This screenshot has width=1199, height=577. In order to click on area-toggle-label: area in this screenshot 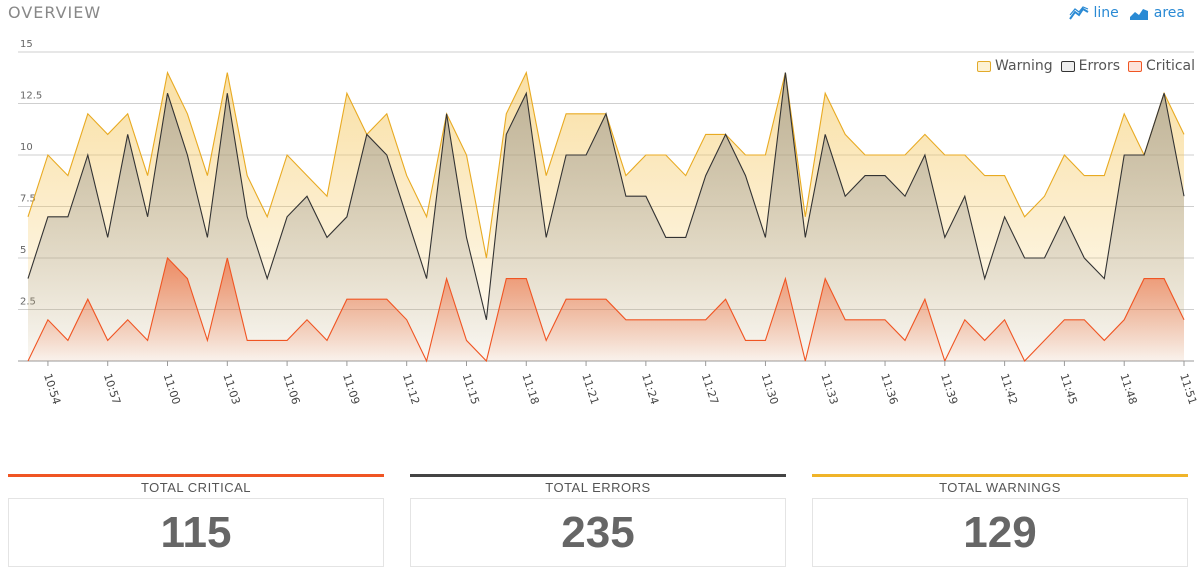, I will do `click(1169, 13)`.